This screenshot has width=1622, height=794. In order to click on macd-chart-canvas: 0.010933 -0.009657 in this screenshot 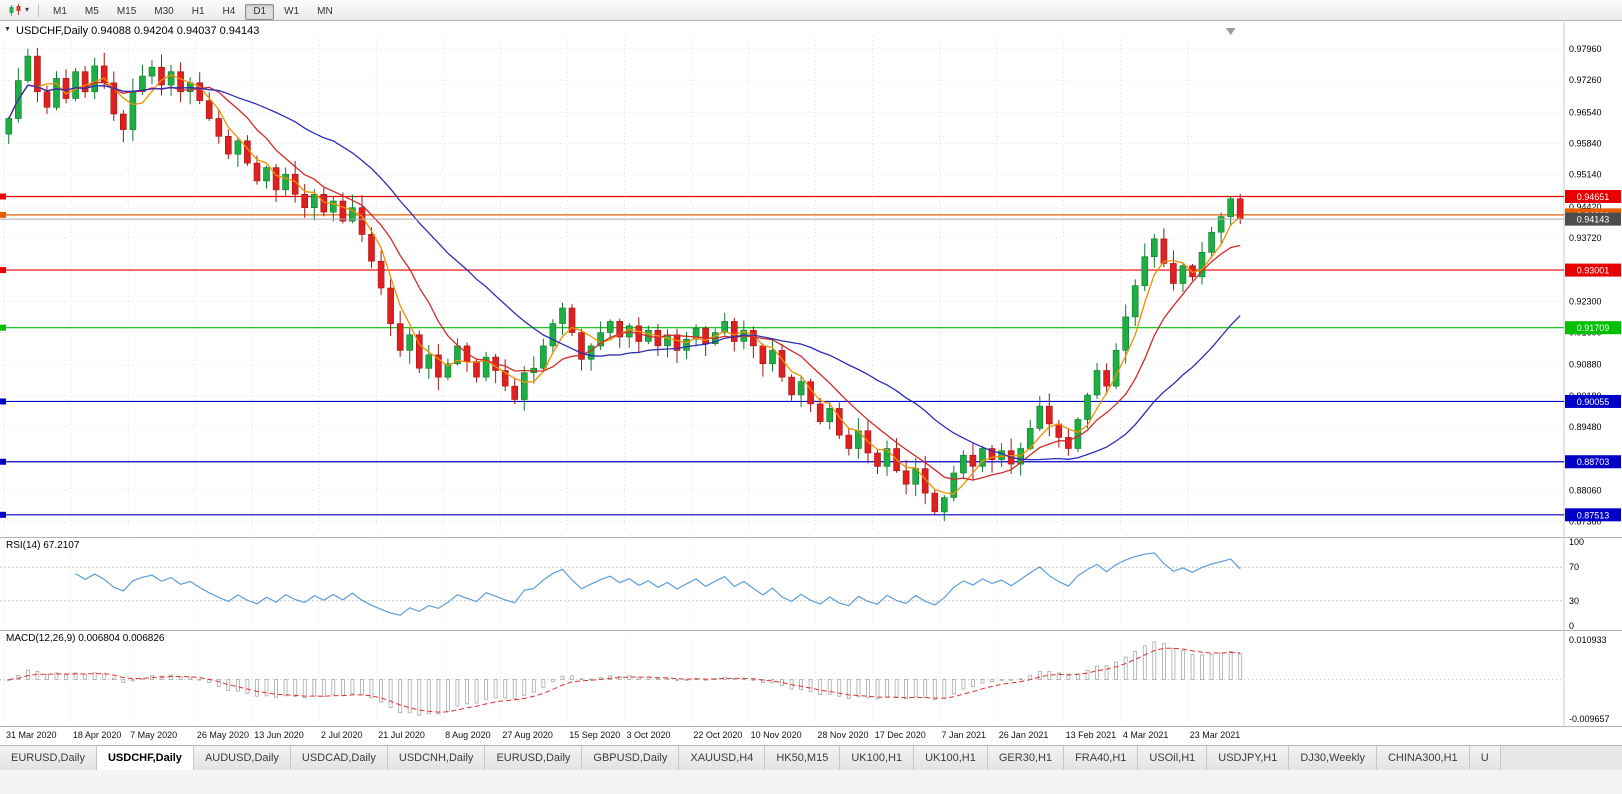, I will do `click(811, 678)`.